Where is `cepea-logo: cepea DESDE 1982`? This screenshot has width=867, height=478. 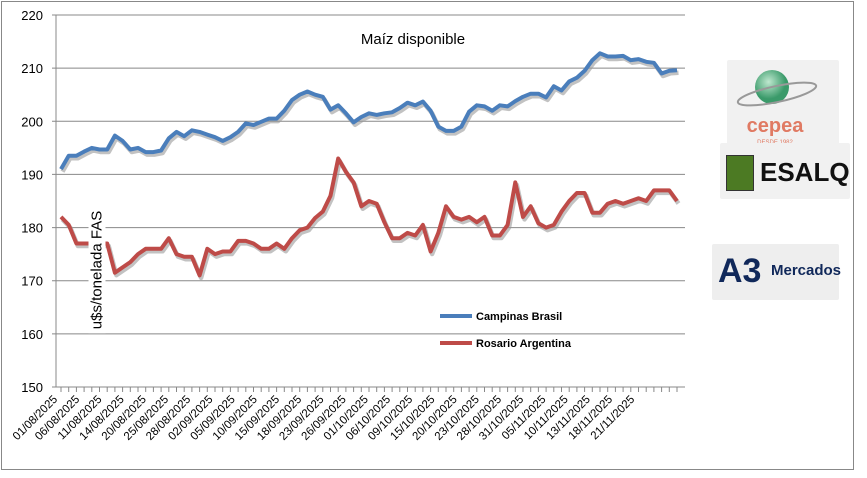 cepea-logo: cepea DESDE 1982 is located at coordinates (783, 103).